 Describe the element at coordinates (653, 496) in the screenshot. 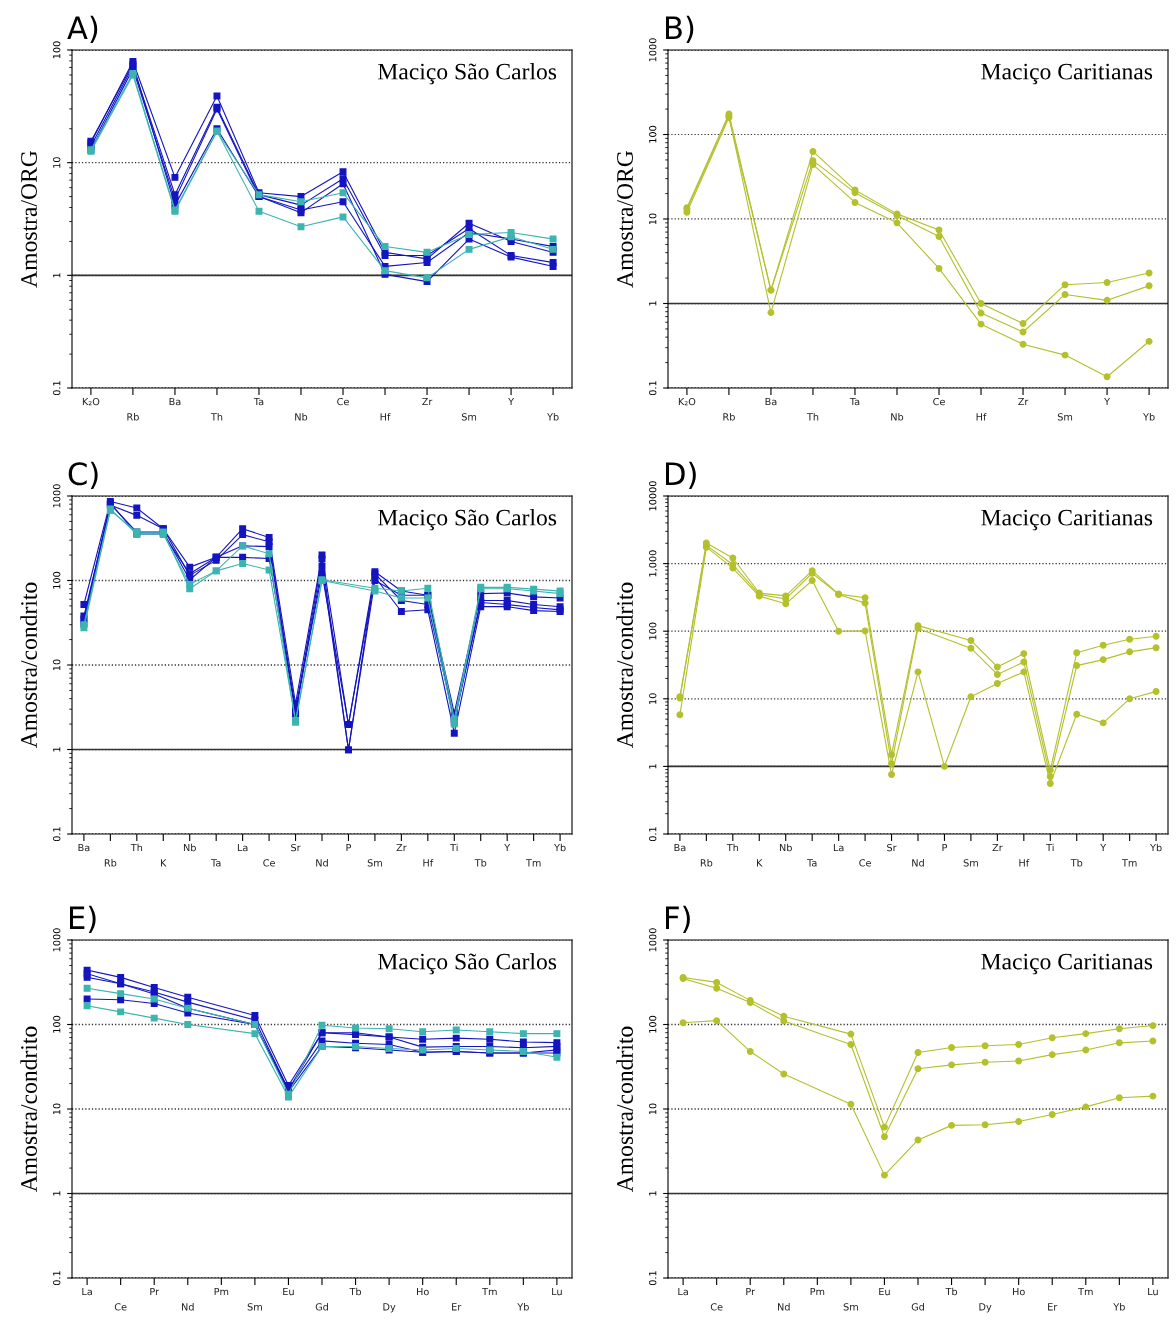

I see `y-tick-label: 10000` at that location.